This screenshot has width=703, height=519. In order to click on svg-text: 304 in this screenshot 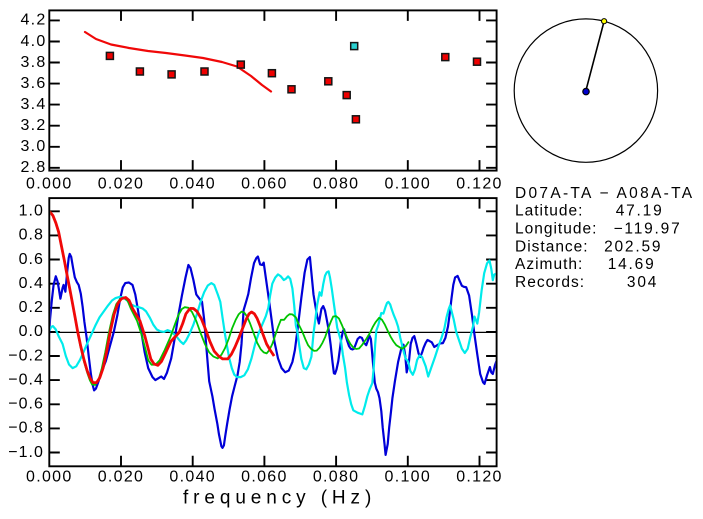, I will do `click(642, 282)`.